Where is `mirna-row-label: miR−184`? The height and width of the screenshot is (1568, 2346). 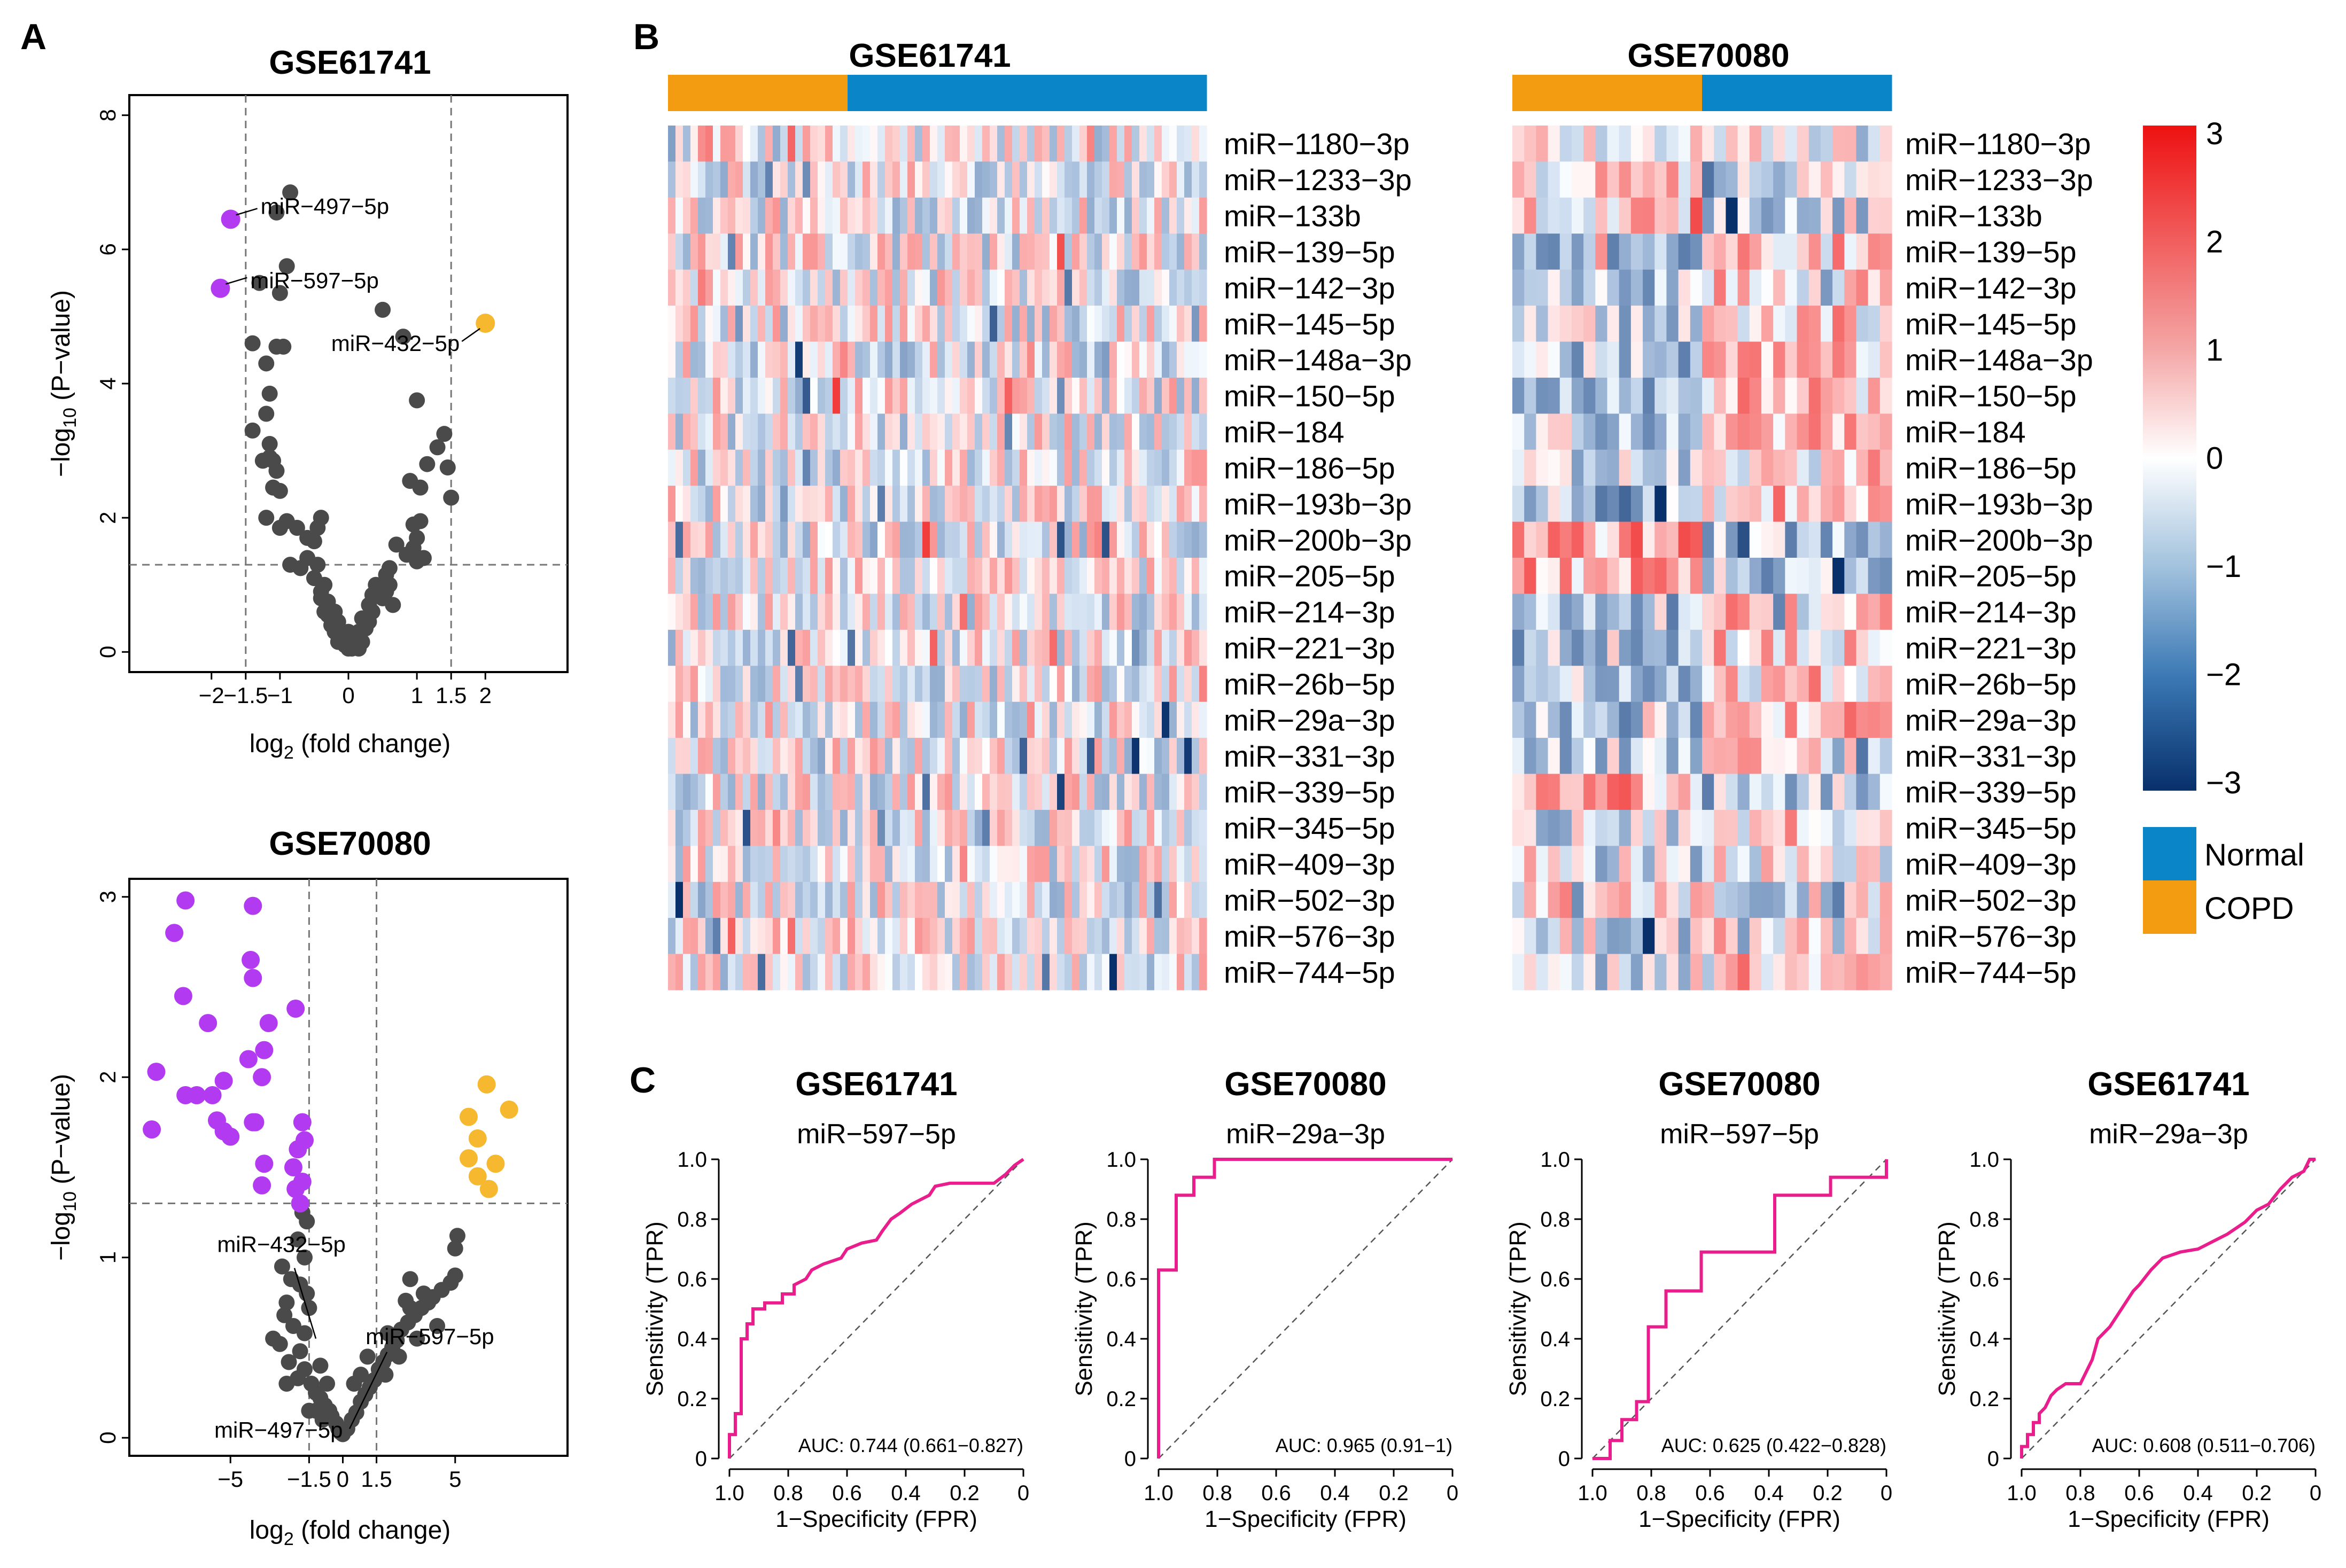 mirna-row-label: miR−184 is located at coordinates (1965, 432).